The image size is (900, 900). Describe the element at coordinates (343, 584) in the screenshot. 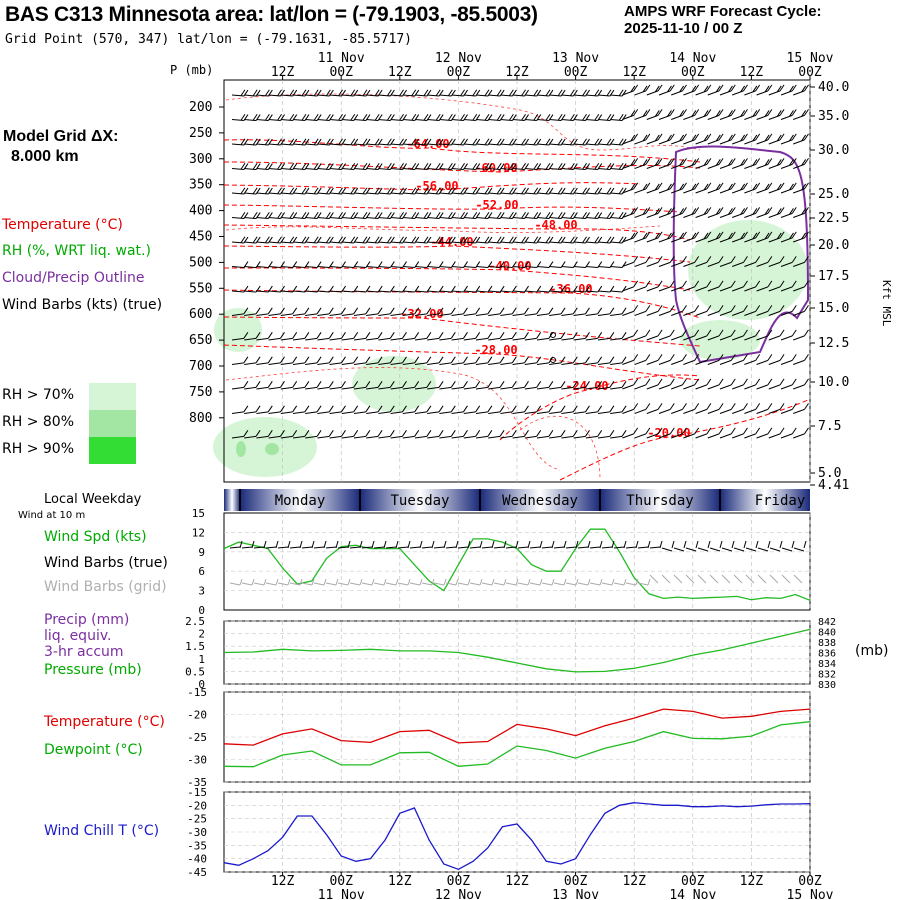

I see `wind-barb-grid` at that location.